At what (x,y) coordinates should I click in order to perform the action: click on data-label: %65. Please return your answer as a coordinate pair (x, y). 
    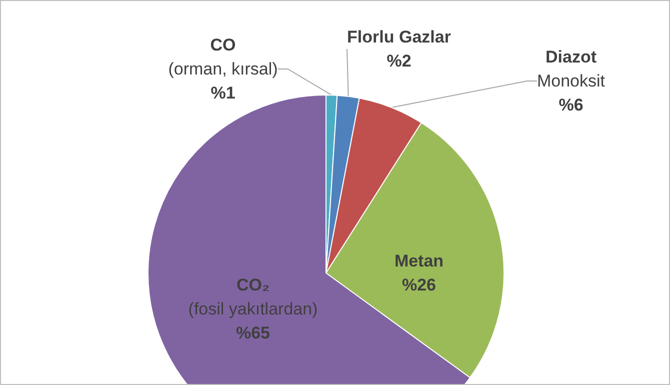
    Looking at the image, I should click on (253, 333).